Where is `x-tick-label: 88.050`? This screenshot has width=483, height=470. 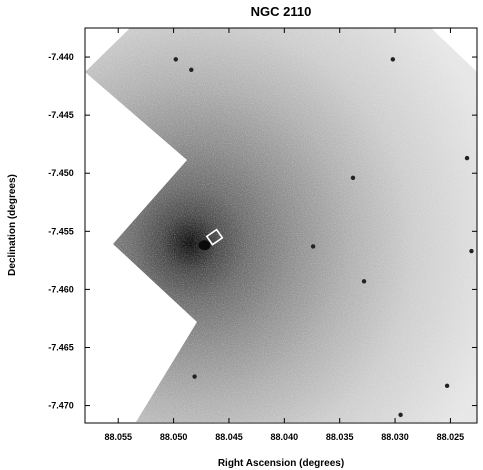 x-tick-label: 88.050 is located at coordinates (174, 437).